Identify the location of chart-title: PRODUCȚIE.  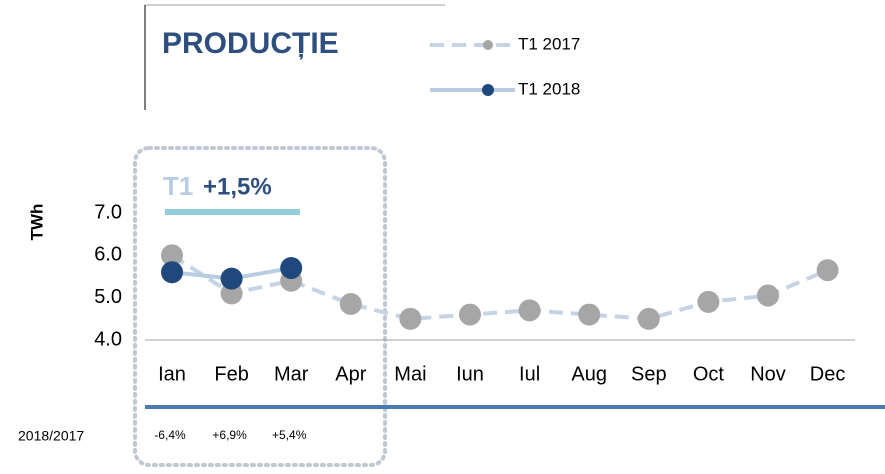
(250, 43).